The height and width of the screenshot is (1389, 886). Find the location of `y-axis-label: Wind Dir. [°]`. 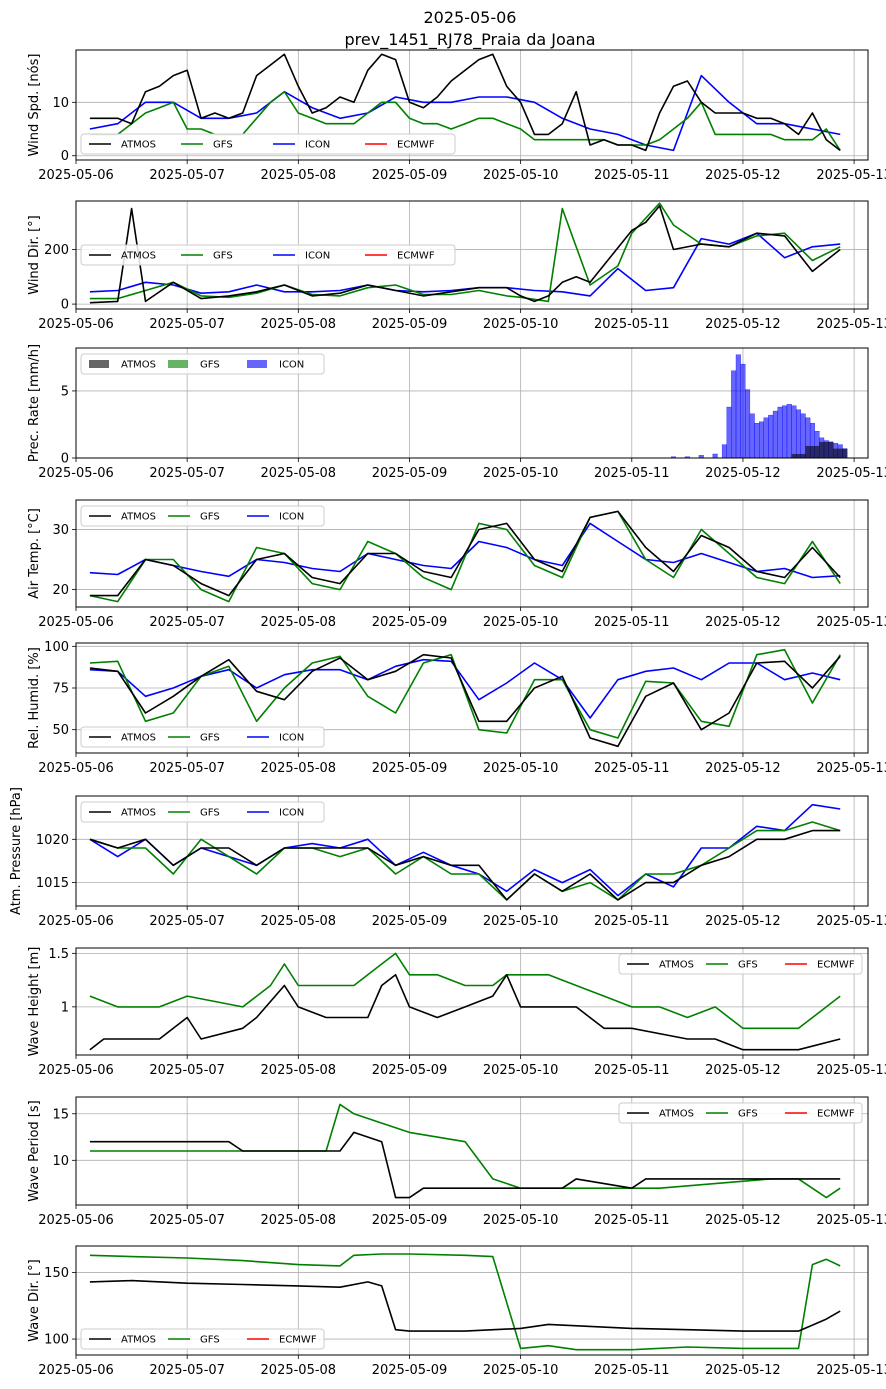

y-axis-label: Wind Dir. [°] is located at coordinates (34, 255).